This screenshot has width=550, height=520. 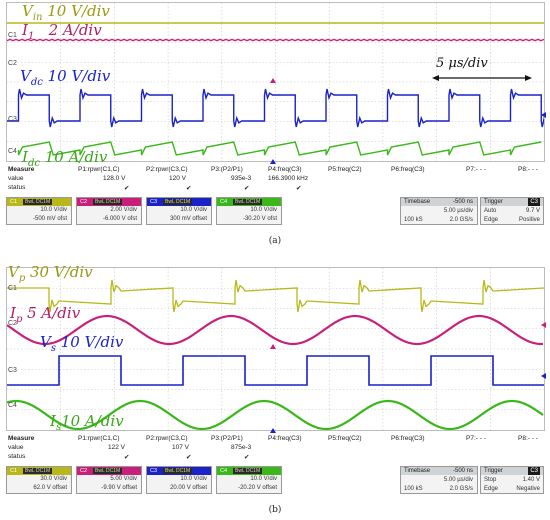 I want to click on channel-offset: -20.20 V offset, so click(x=257, y=488).